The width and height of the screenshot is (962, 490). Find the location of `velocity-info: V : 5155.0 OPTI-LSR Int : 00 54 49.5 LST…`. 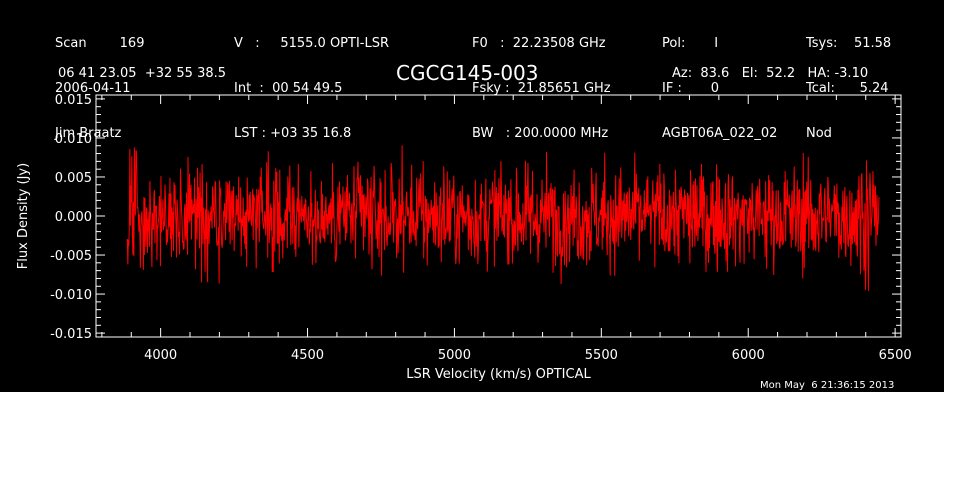

velocity-info: V : 5155.0 OPTI-LSR Int : 00 54 49.5 LST… is located at coordinates (311, 88).